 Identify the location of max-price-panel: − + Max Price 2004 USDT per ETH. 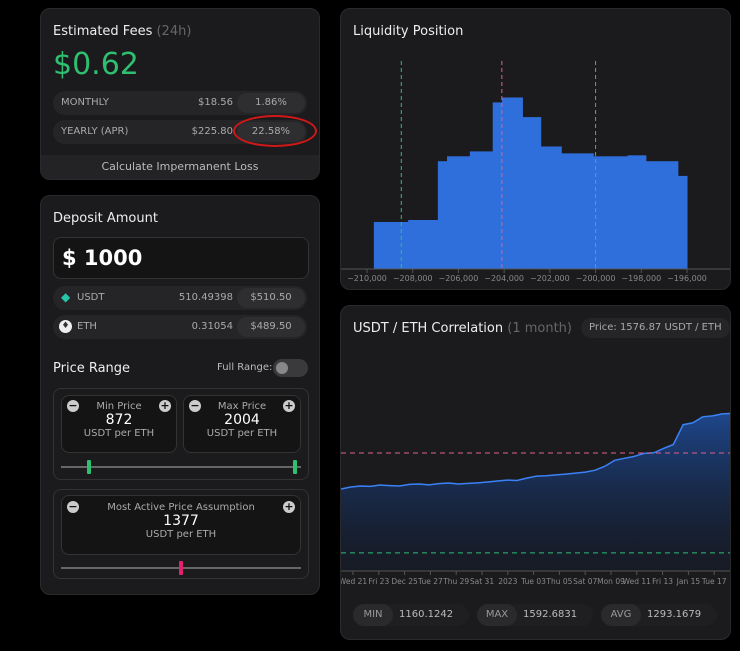
(242, 424).